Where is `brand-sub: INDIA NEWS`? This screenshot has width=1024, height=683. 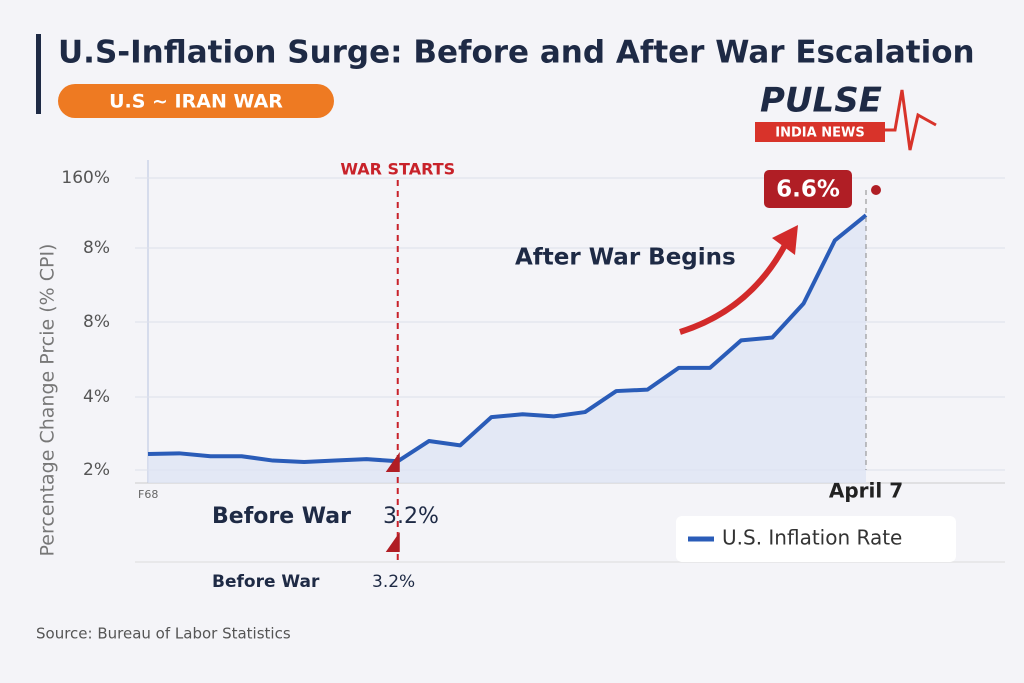 brand-sub: INDIA NEWS is located at coordinates (819, 133).